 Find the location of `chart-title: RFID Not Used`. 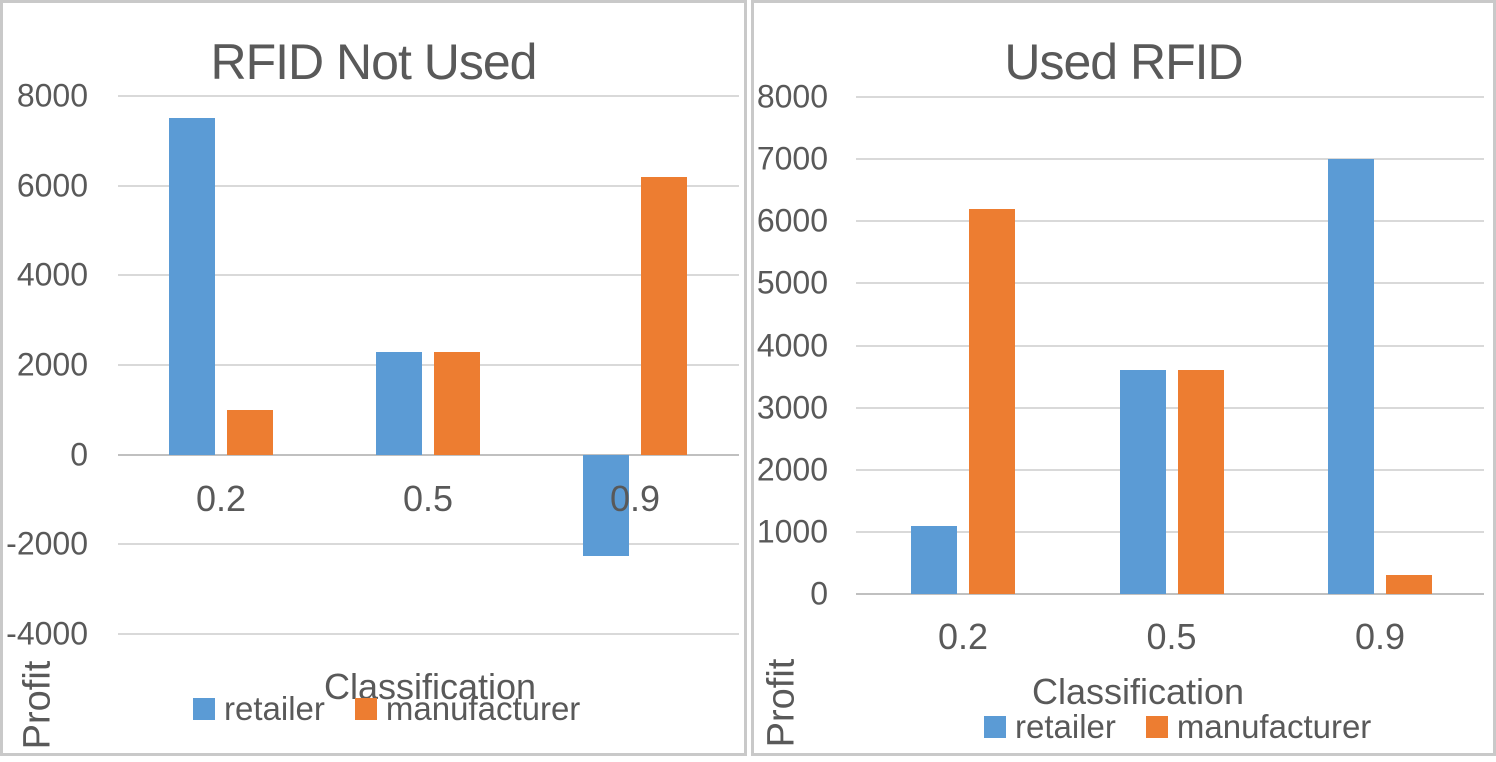

chart-title: RFID Not Used is located at coordinates (374, 62).